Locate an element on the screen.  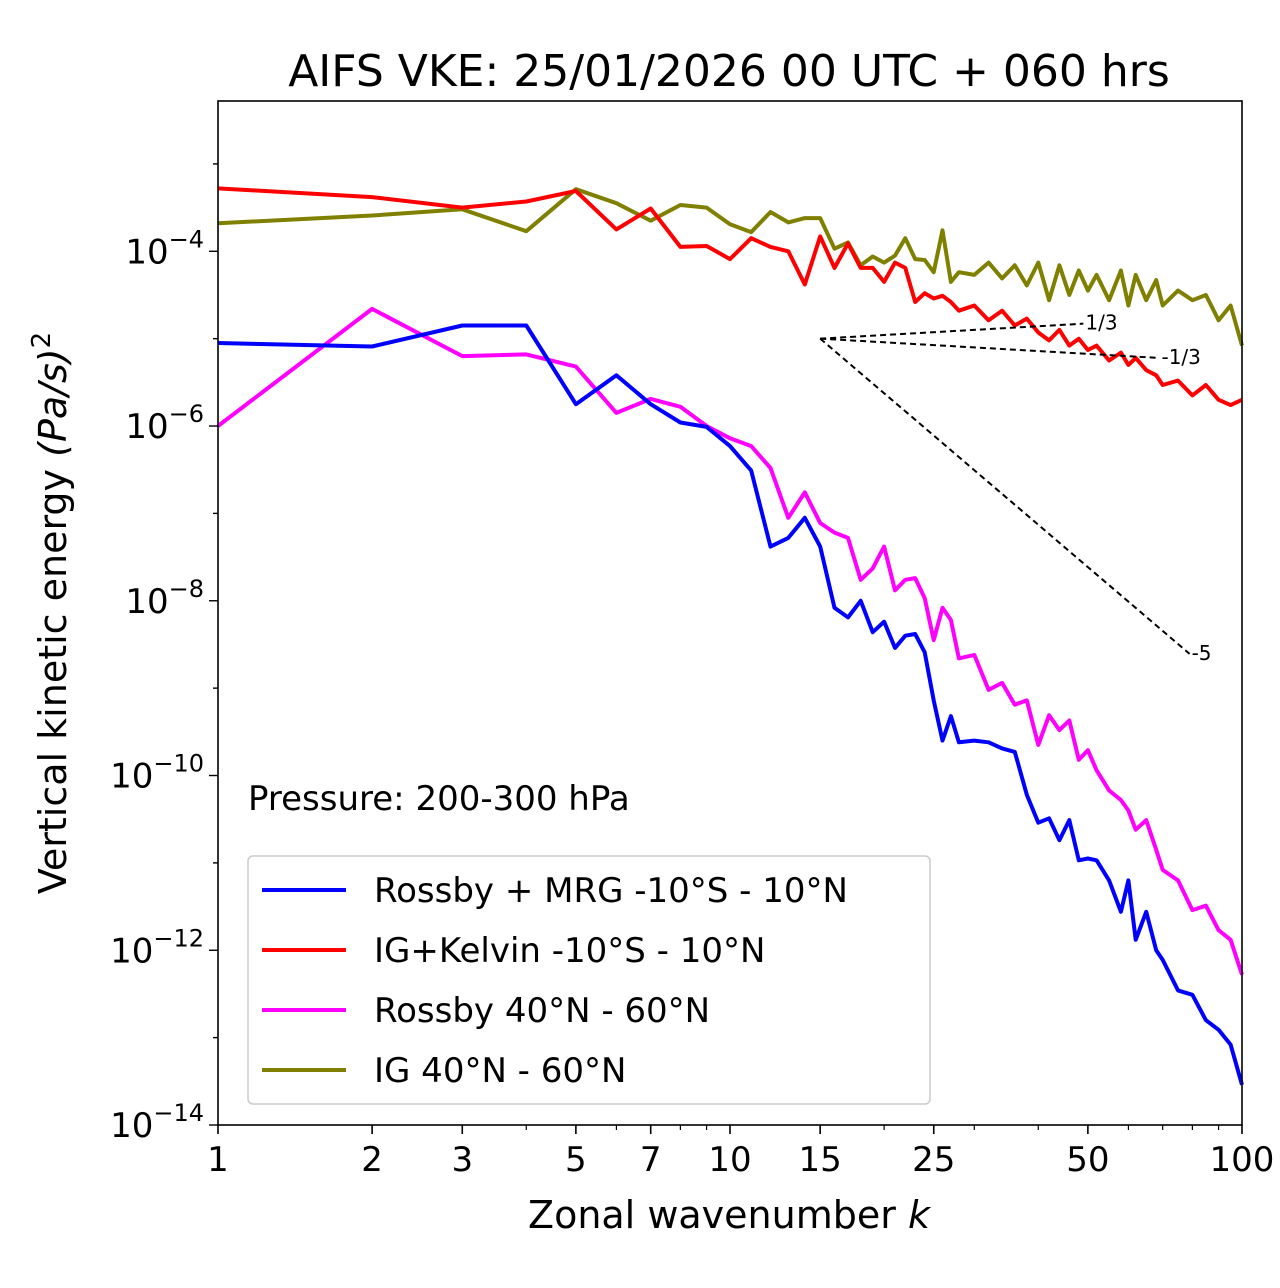
x-tick-label: 3 is located at coordinates (462, 1160).